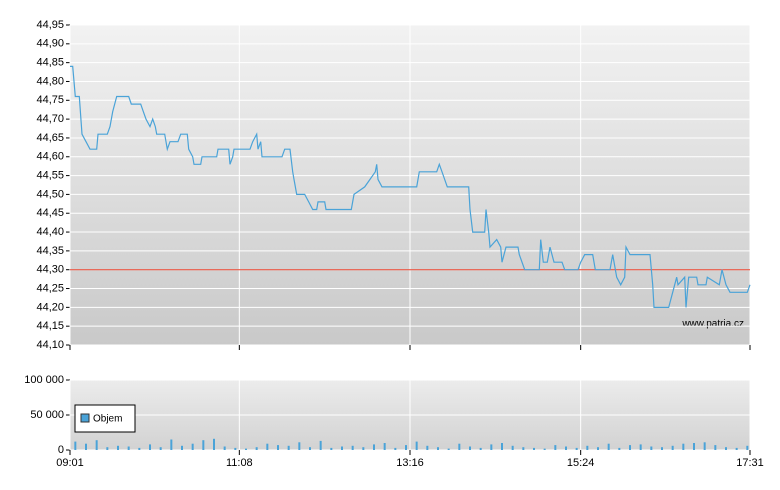 Image resolution: width=780 pixels, height=490 pixels. Describe the element at coordinates (50, 270) in the screenshot. I see `y-tick-label: 44,30` at that location.